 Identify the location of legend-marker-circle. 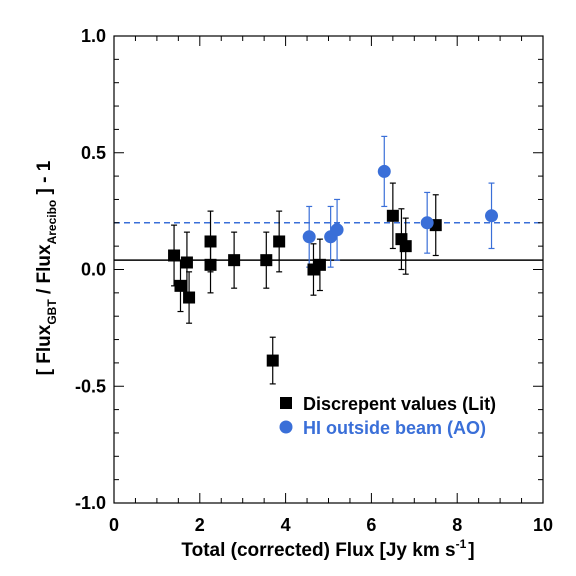
(286, 427).